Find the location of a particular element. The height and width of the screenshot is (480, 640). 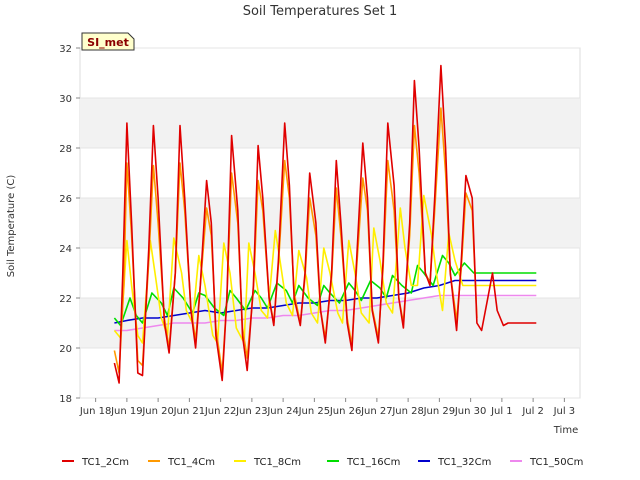

y-tick-label: 32 is located at coordinates (65, 49).